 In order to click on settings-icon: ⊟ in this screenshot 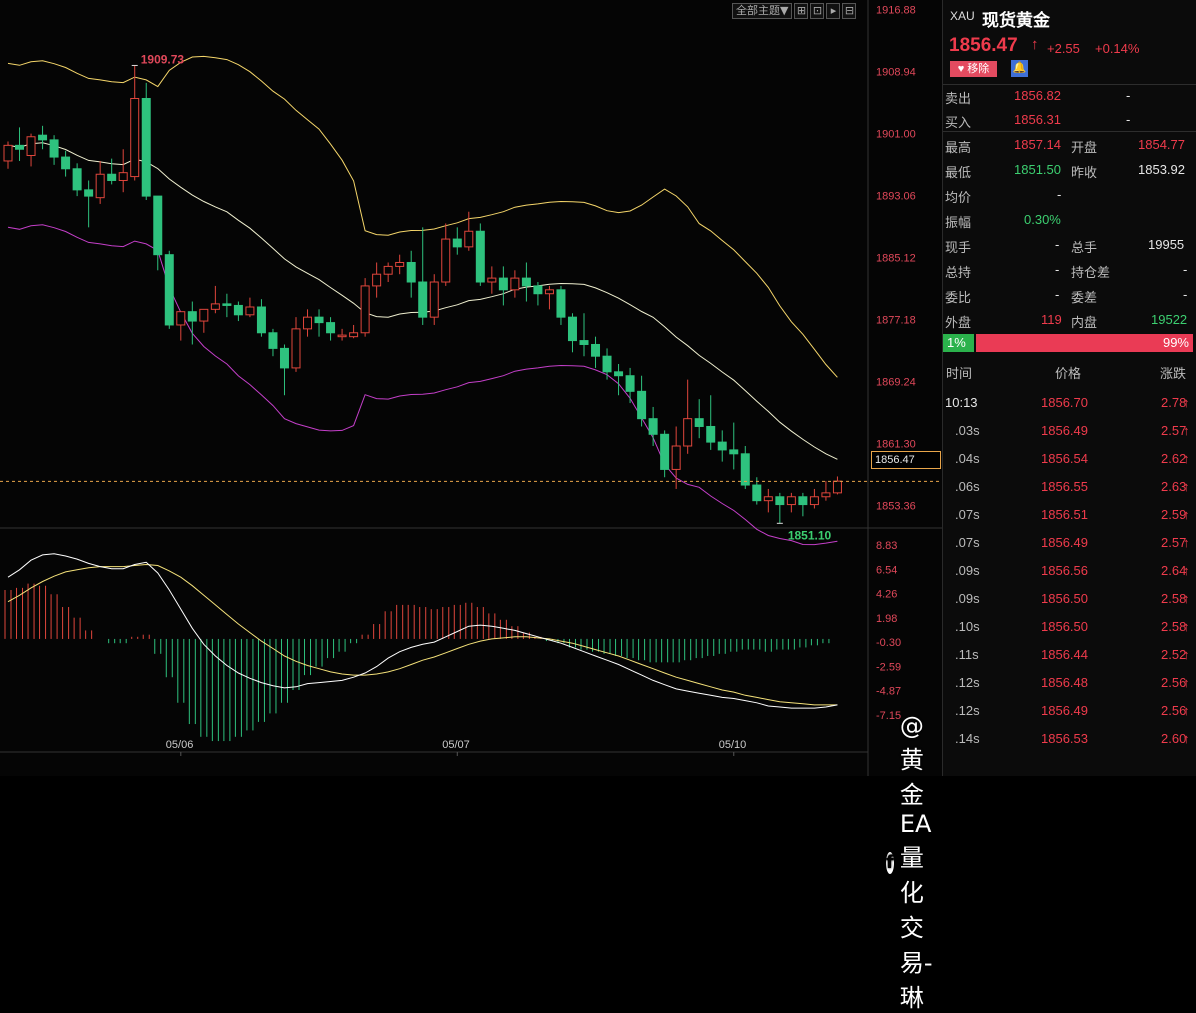, I will do `click(849, 11)`.